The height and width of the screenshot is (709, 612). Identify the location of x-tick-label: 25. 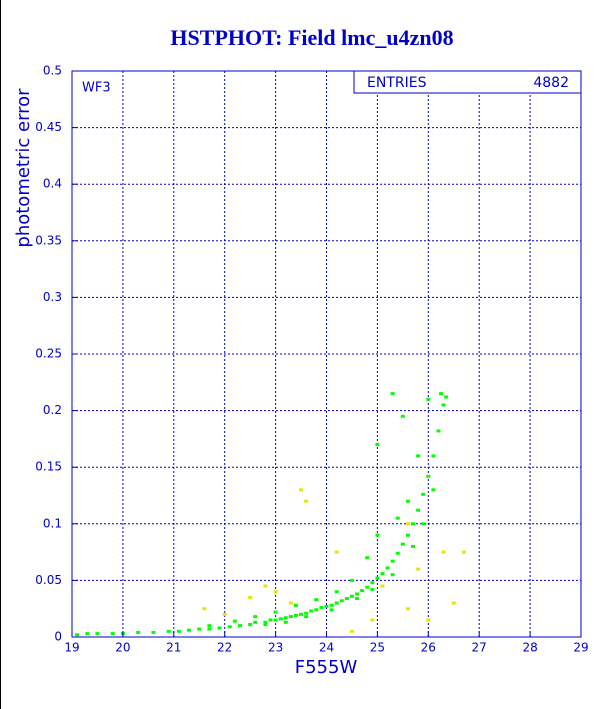
(377, 648).